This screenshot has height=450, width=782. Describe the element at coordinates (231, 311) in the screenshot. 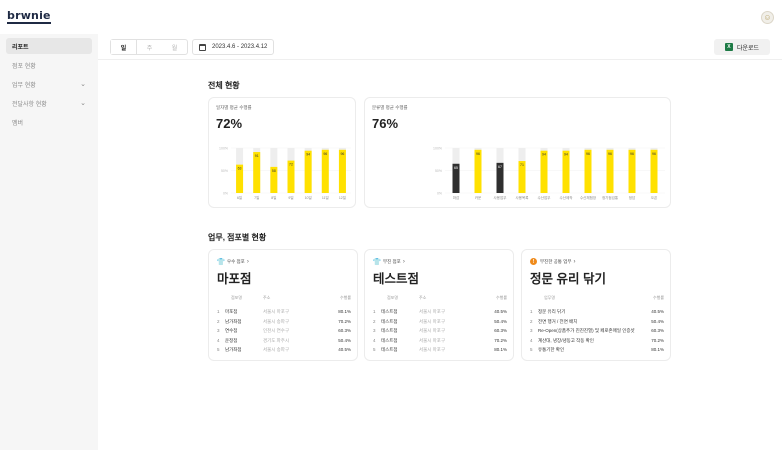

I see `row-name: 마포점` at that location.